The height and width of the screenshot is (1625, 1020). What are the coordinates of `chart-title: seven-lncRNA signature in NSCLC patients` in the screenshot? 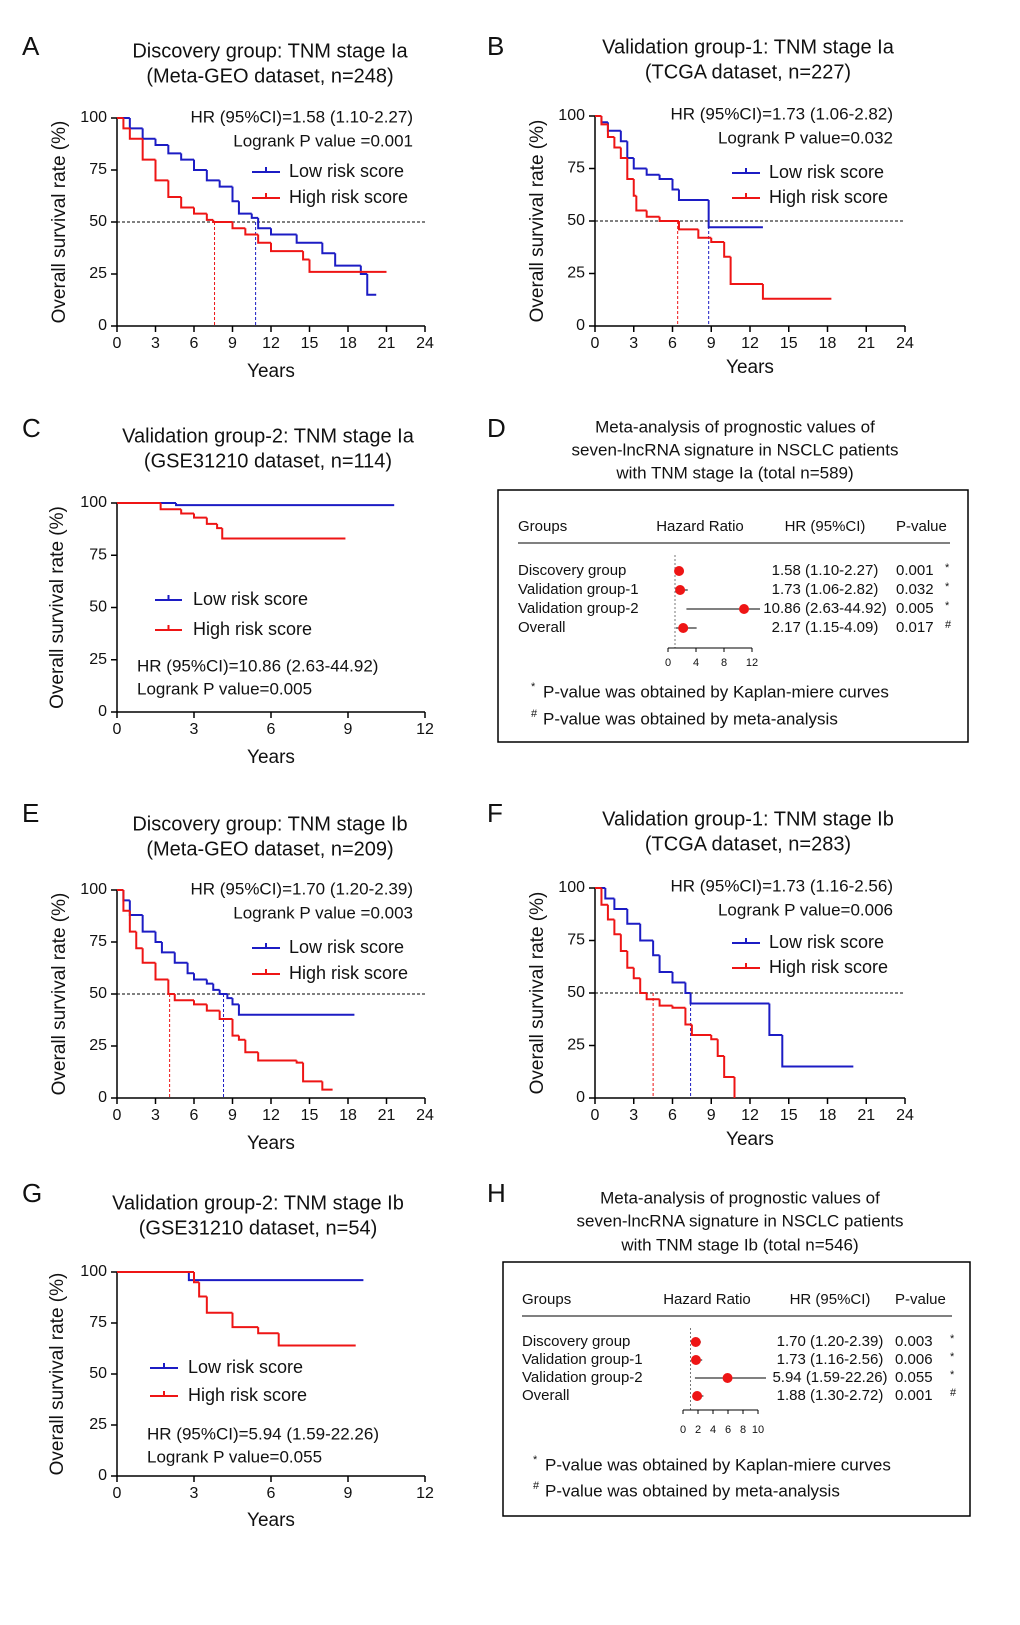 It's located at (740, 1220).